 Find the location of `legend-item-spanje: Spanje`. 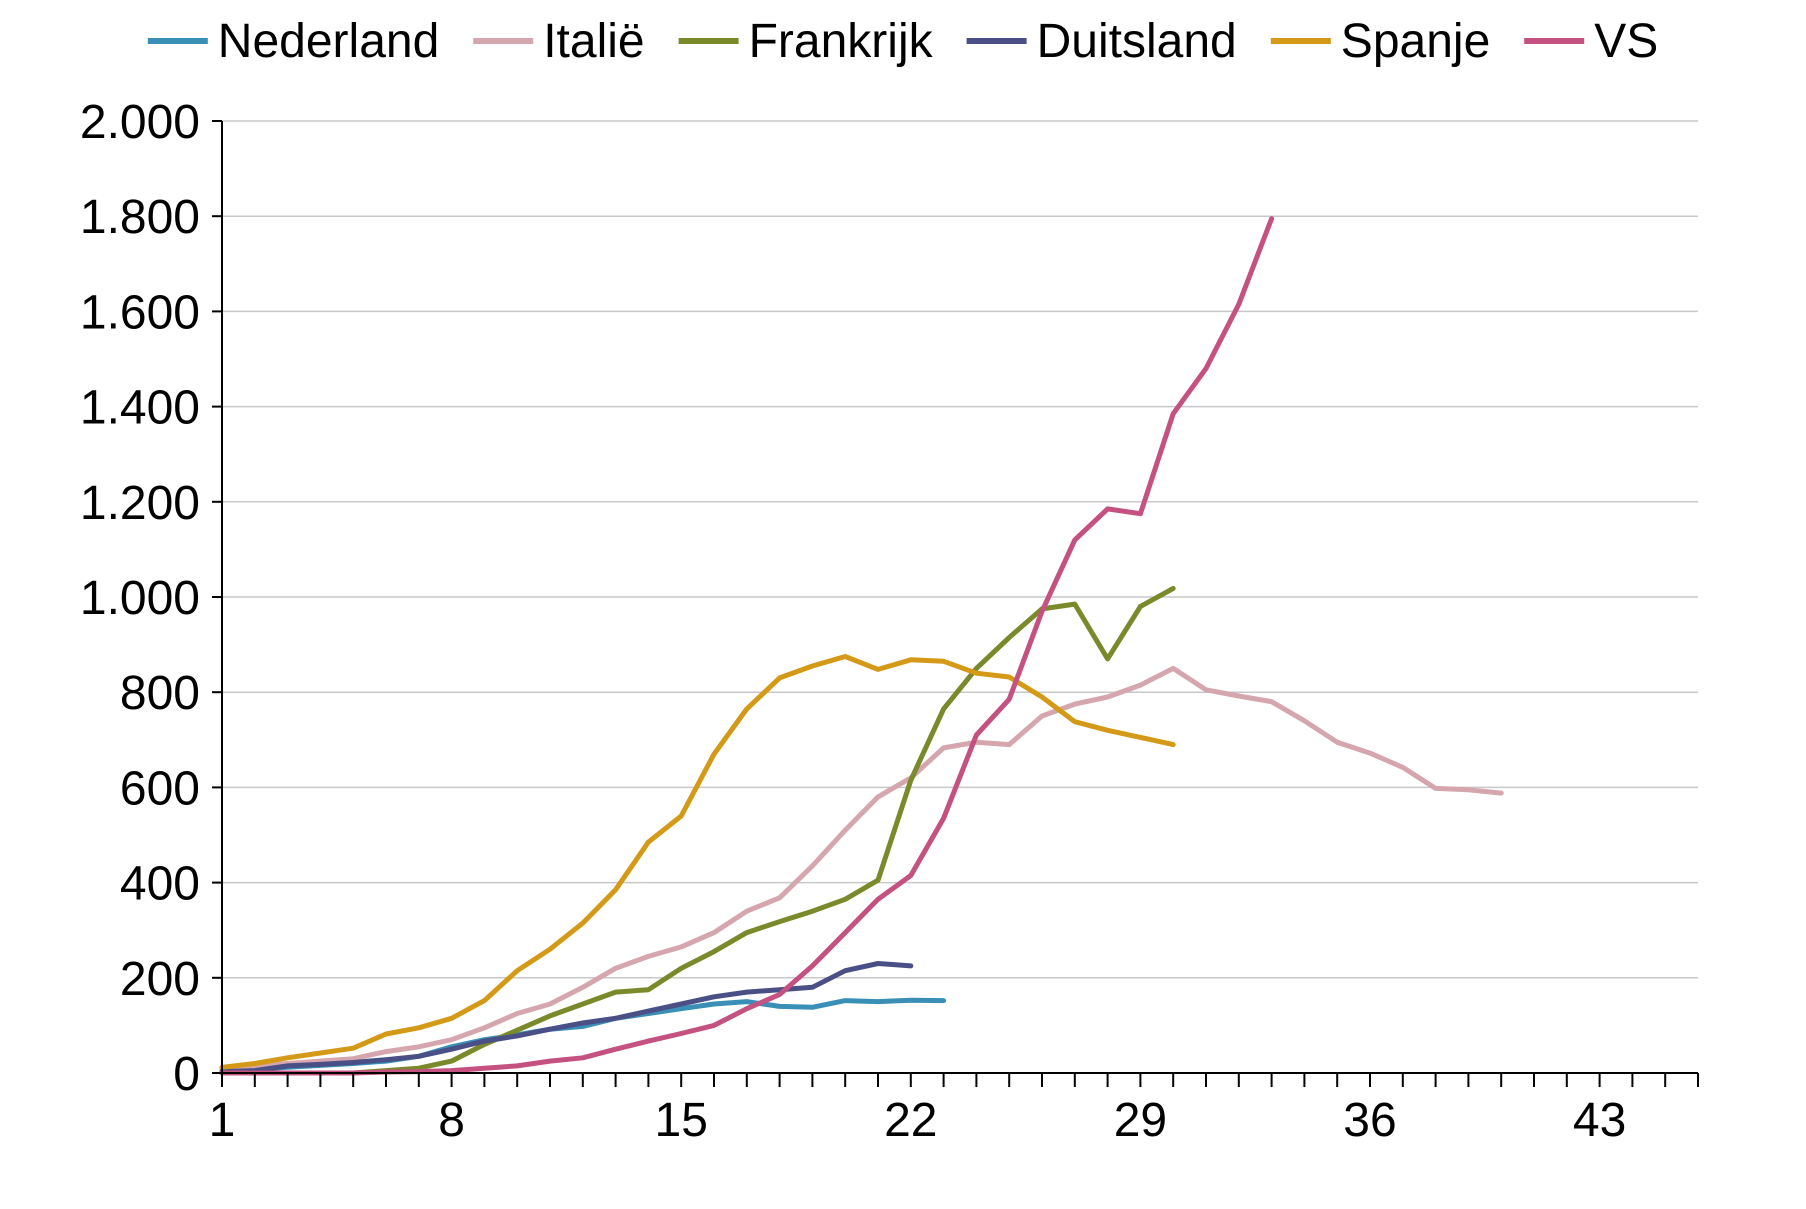

legend-item-spanje: Spanje is located at coordinates (1380, 41).